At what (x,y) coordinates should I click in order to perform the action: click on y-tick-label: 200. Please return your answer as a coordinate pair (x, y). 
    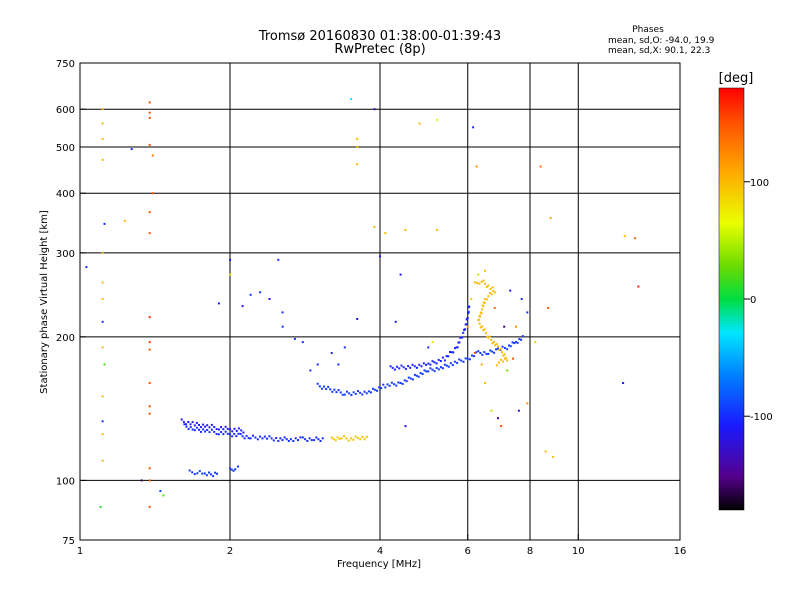
    Looking at the image, I should click on (65, 338).